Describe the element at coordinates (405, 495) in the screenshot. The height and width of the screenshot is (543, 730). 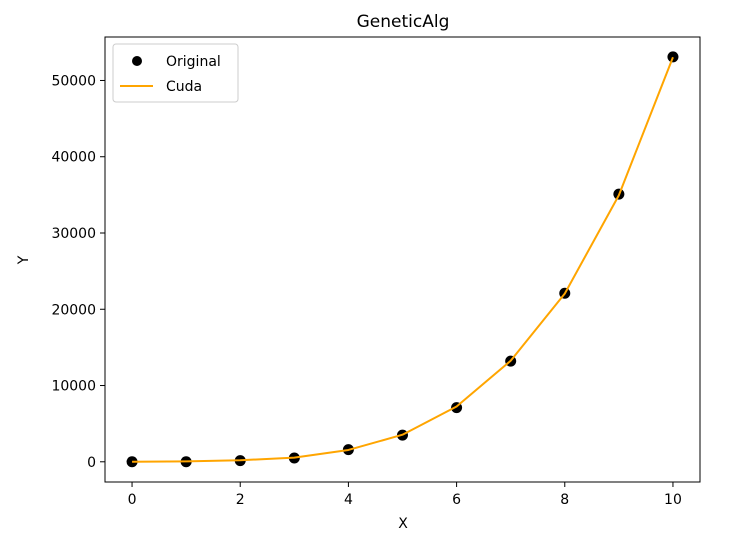
I see `x-axis: 0 2 4 6 8 10` at that location.